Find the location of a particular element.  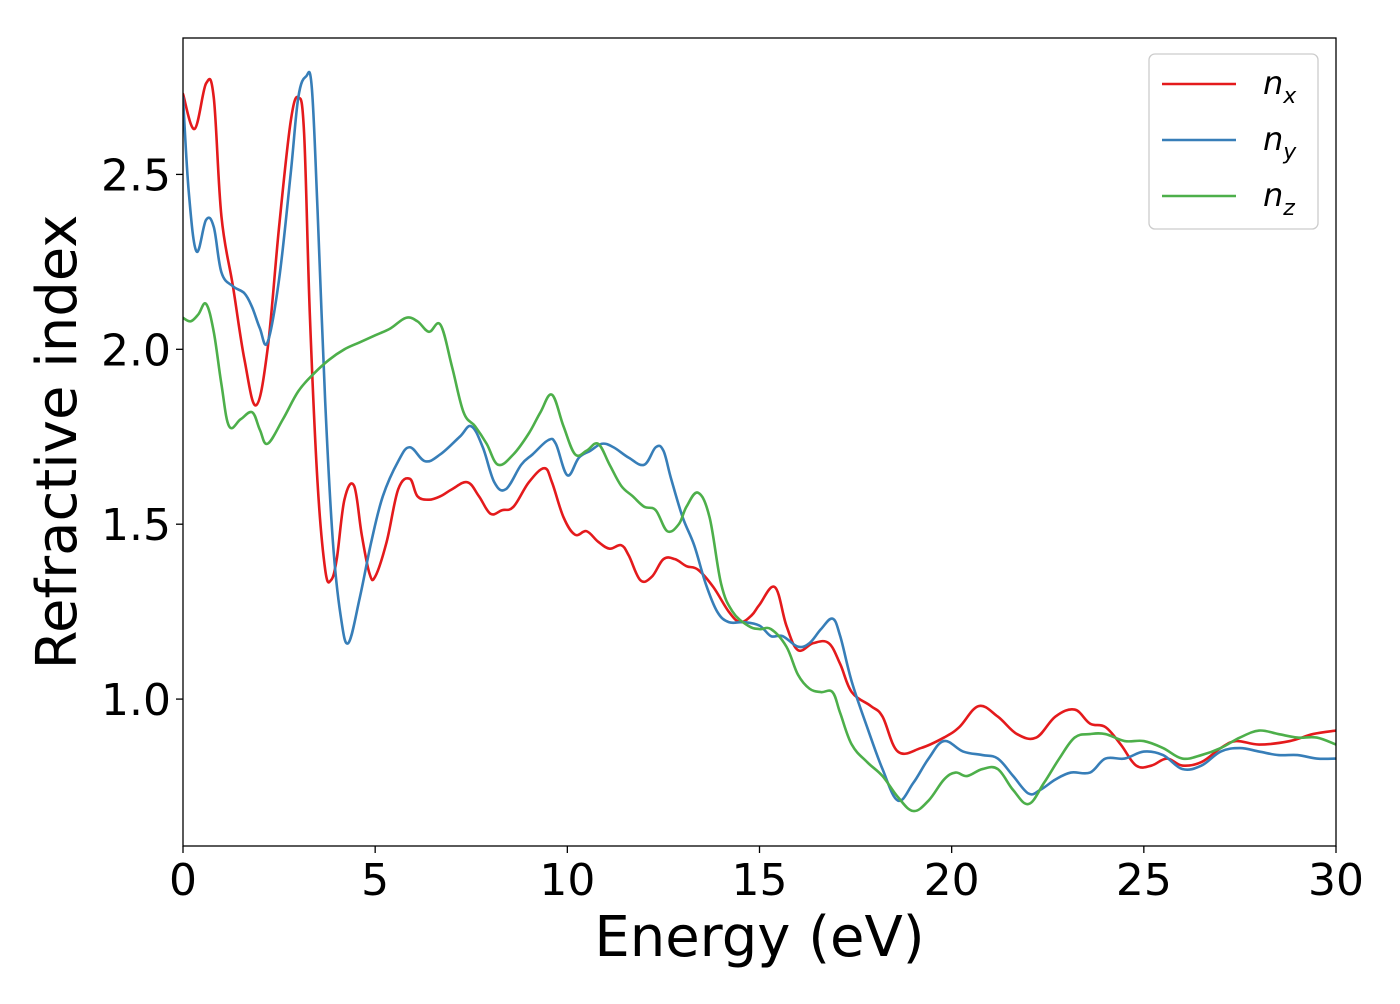

legend-label-nz: nz is located at coordinates (1279, 198).